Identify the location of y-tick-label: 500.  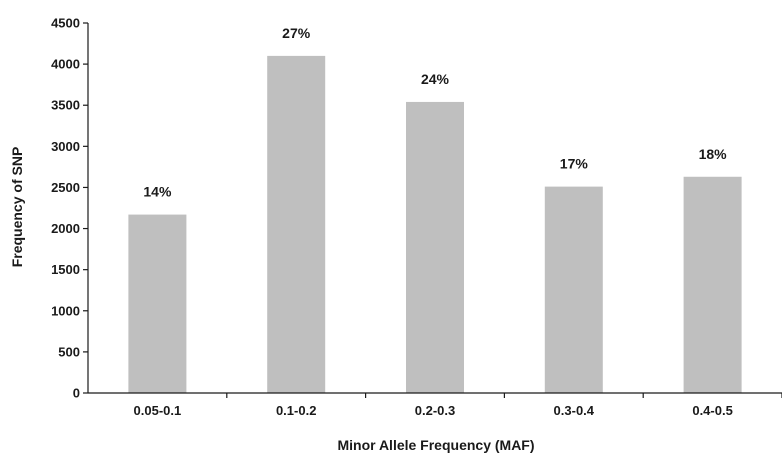
(69, 351).